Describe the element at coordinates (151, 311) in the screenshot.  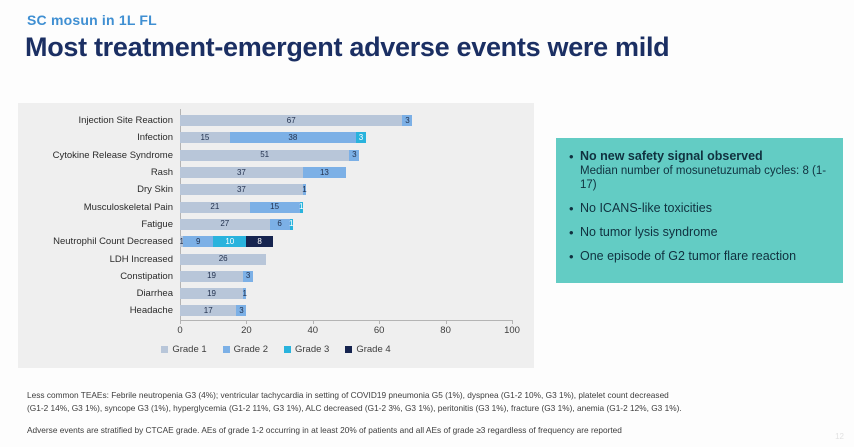
I see `chart-category-label: Headache` at that location.